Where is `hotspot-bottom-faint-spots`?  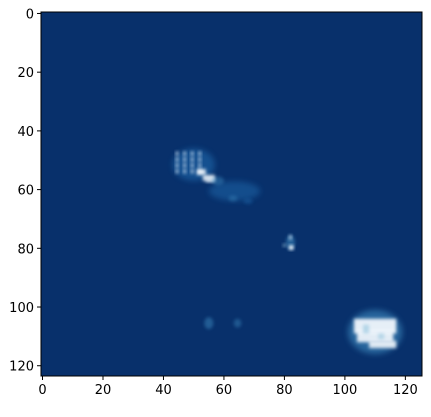 hotspot-bottom-faint-spots is located at coordinates (209, 323).